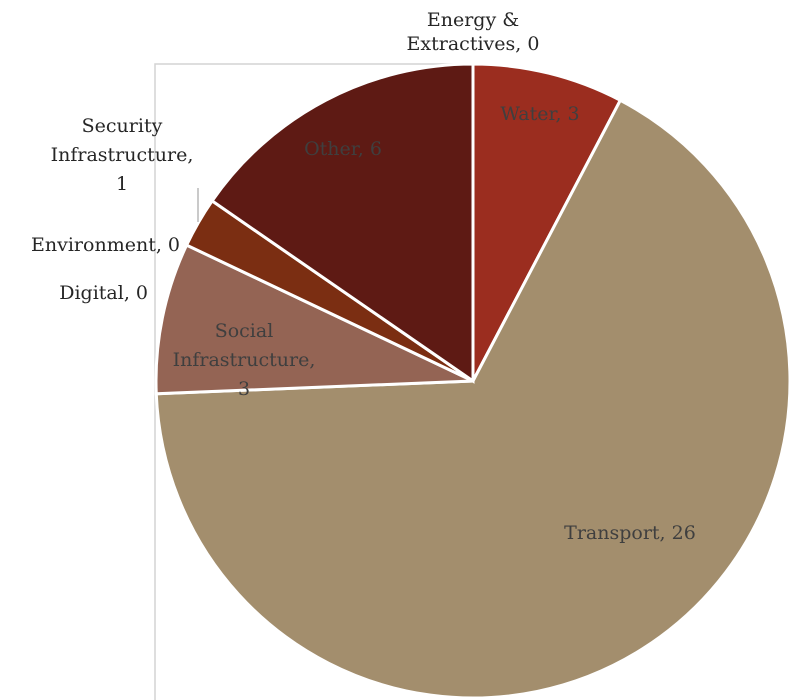  Describe the element at coordinates (473, 32) in the screenshot. I see `data-label-energy-and-extractives: Energy & Extractives, 0` at that location.